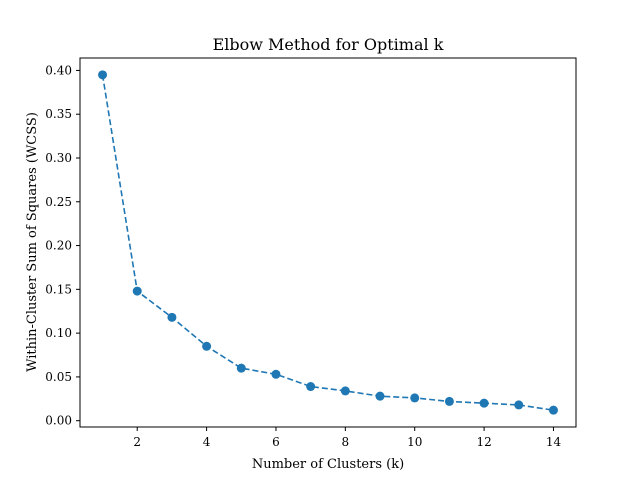 This screenshot has width=640, height=480. Describe the element at coordinates (414, 442) in the screenshot. I see `x-tick-label: 10` at that location.